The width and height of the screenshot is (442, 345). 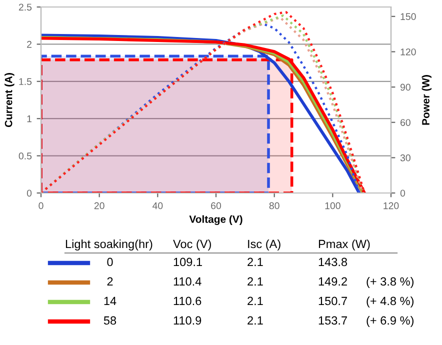 I want to click on x-tick-label: 100, so click(x=332, y=206).